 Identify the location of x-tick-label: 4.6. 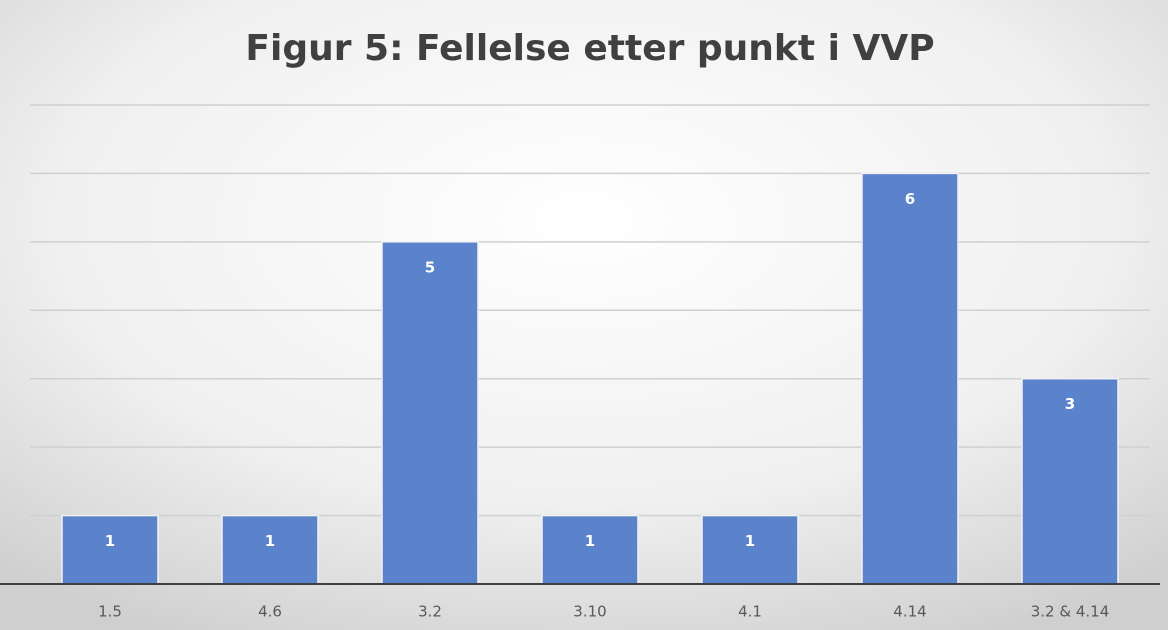
(270, 612).